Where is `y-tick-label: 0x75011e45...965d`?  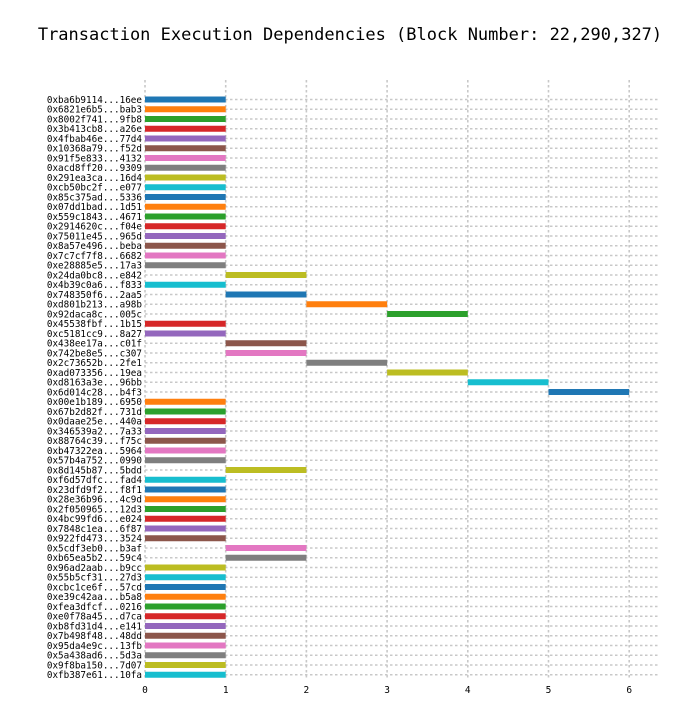
y-tick-label: 0x75011e45...965d is located at coordinates (94, 236).